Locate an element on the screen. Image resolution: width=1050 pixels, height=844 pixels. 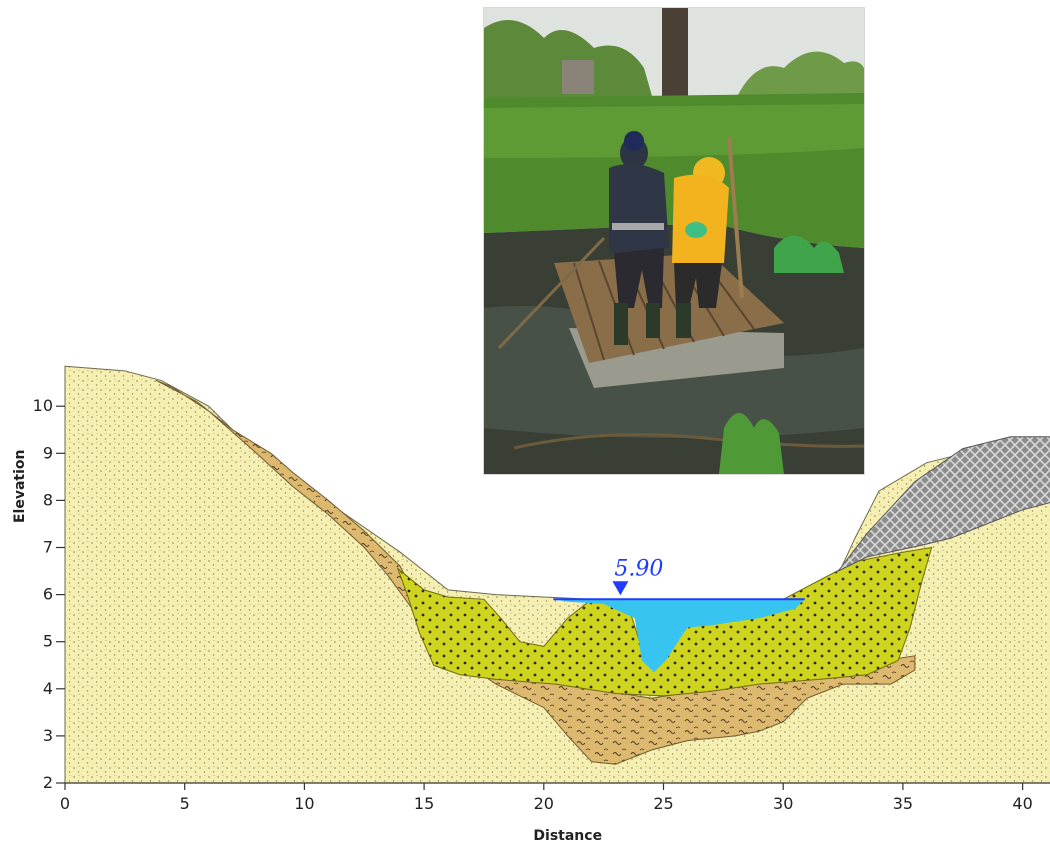
y-tick-label: 9 is located at coordinates (48, 452).